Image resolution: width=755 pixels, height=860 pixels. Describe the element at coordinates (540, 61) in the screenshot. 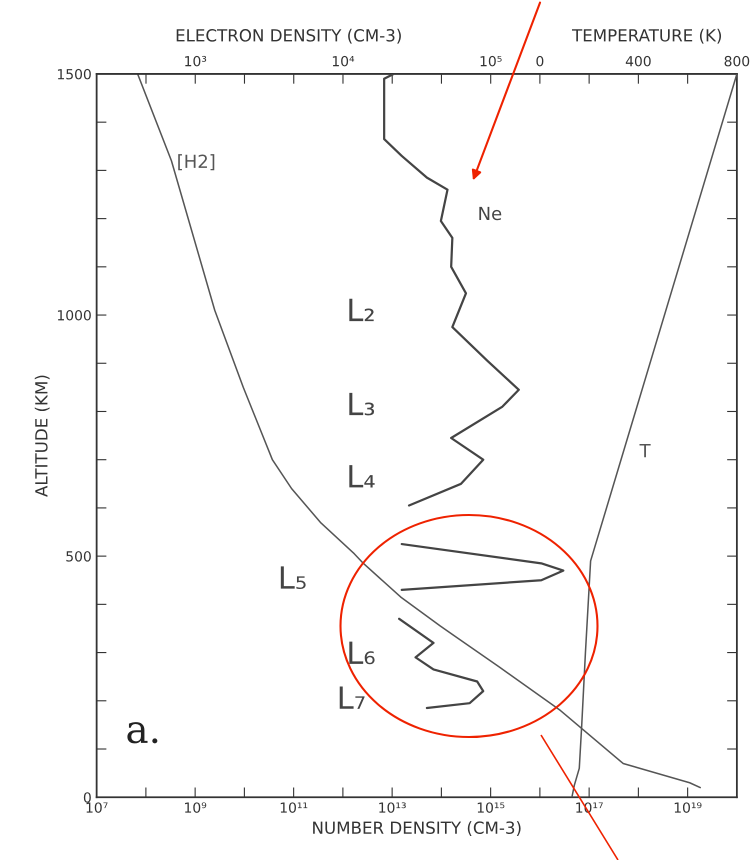

I see `x-tick-label: 0` at that location.